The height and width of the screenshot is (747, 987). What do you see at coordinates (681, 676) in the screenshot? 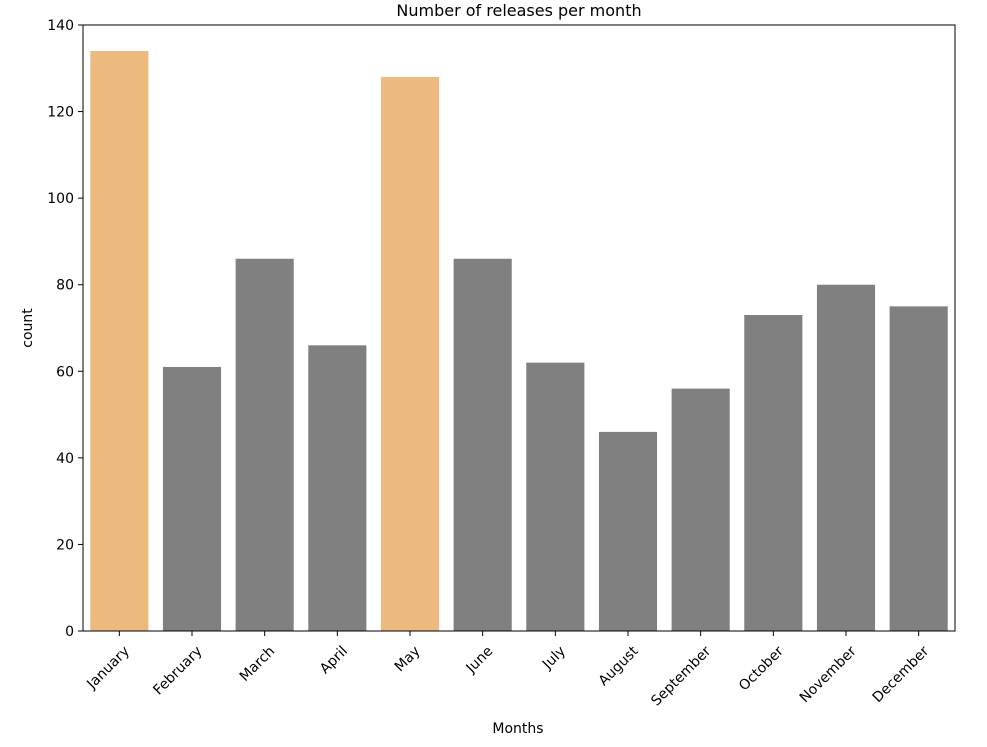
I see `x-tick-label-september: September` at bounding box center [681, 676].